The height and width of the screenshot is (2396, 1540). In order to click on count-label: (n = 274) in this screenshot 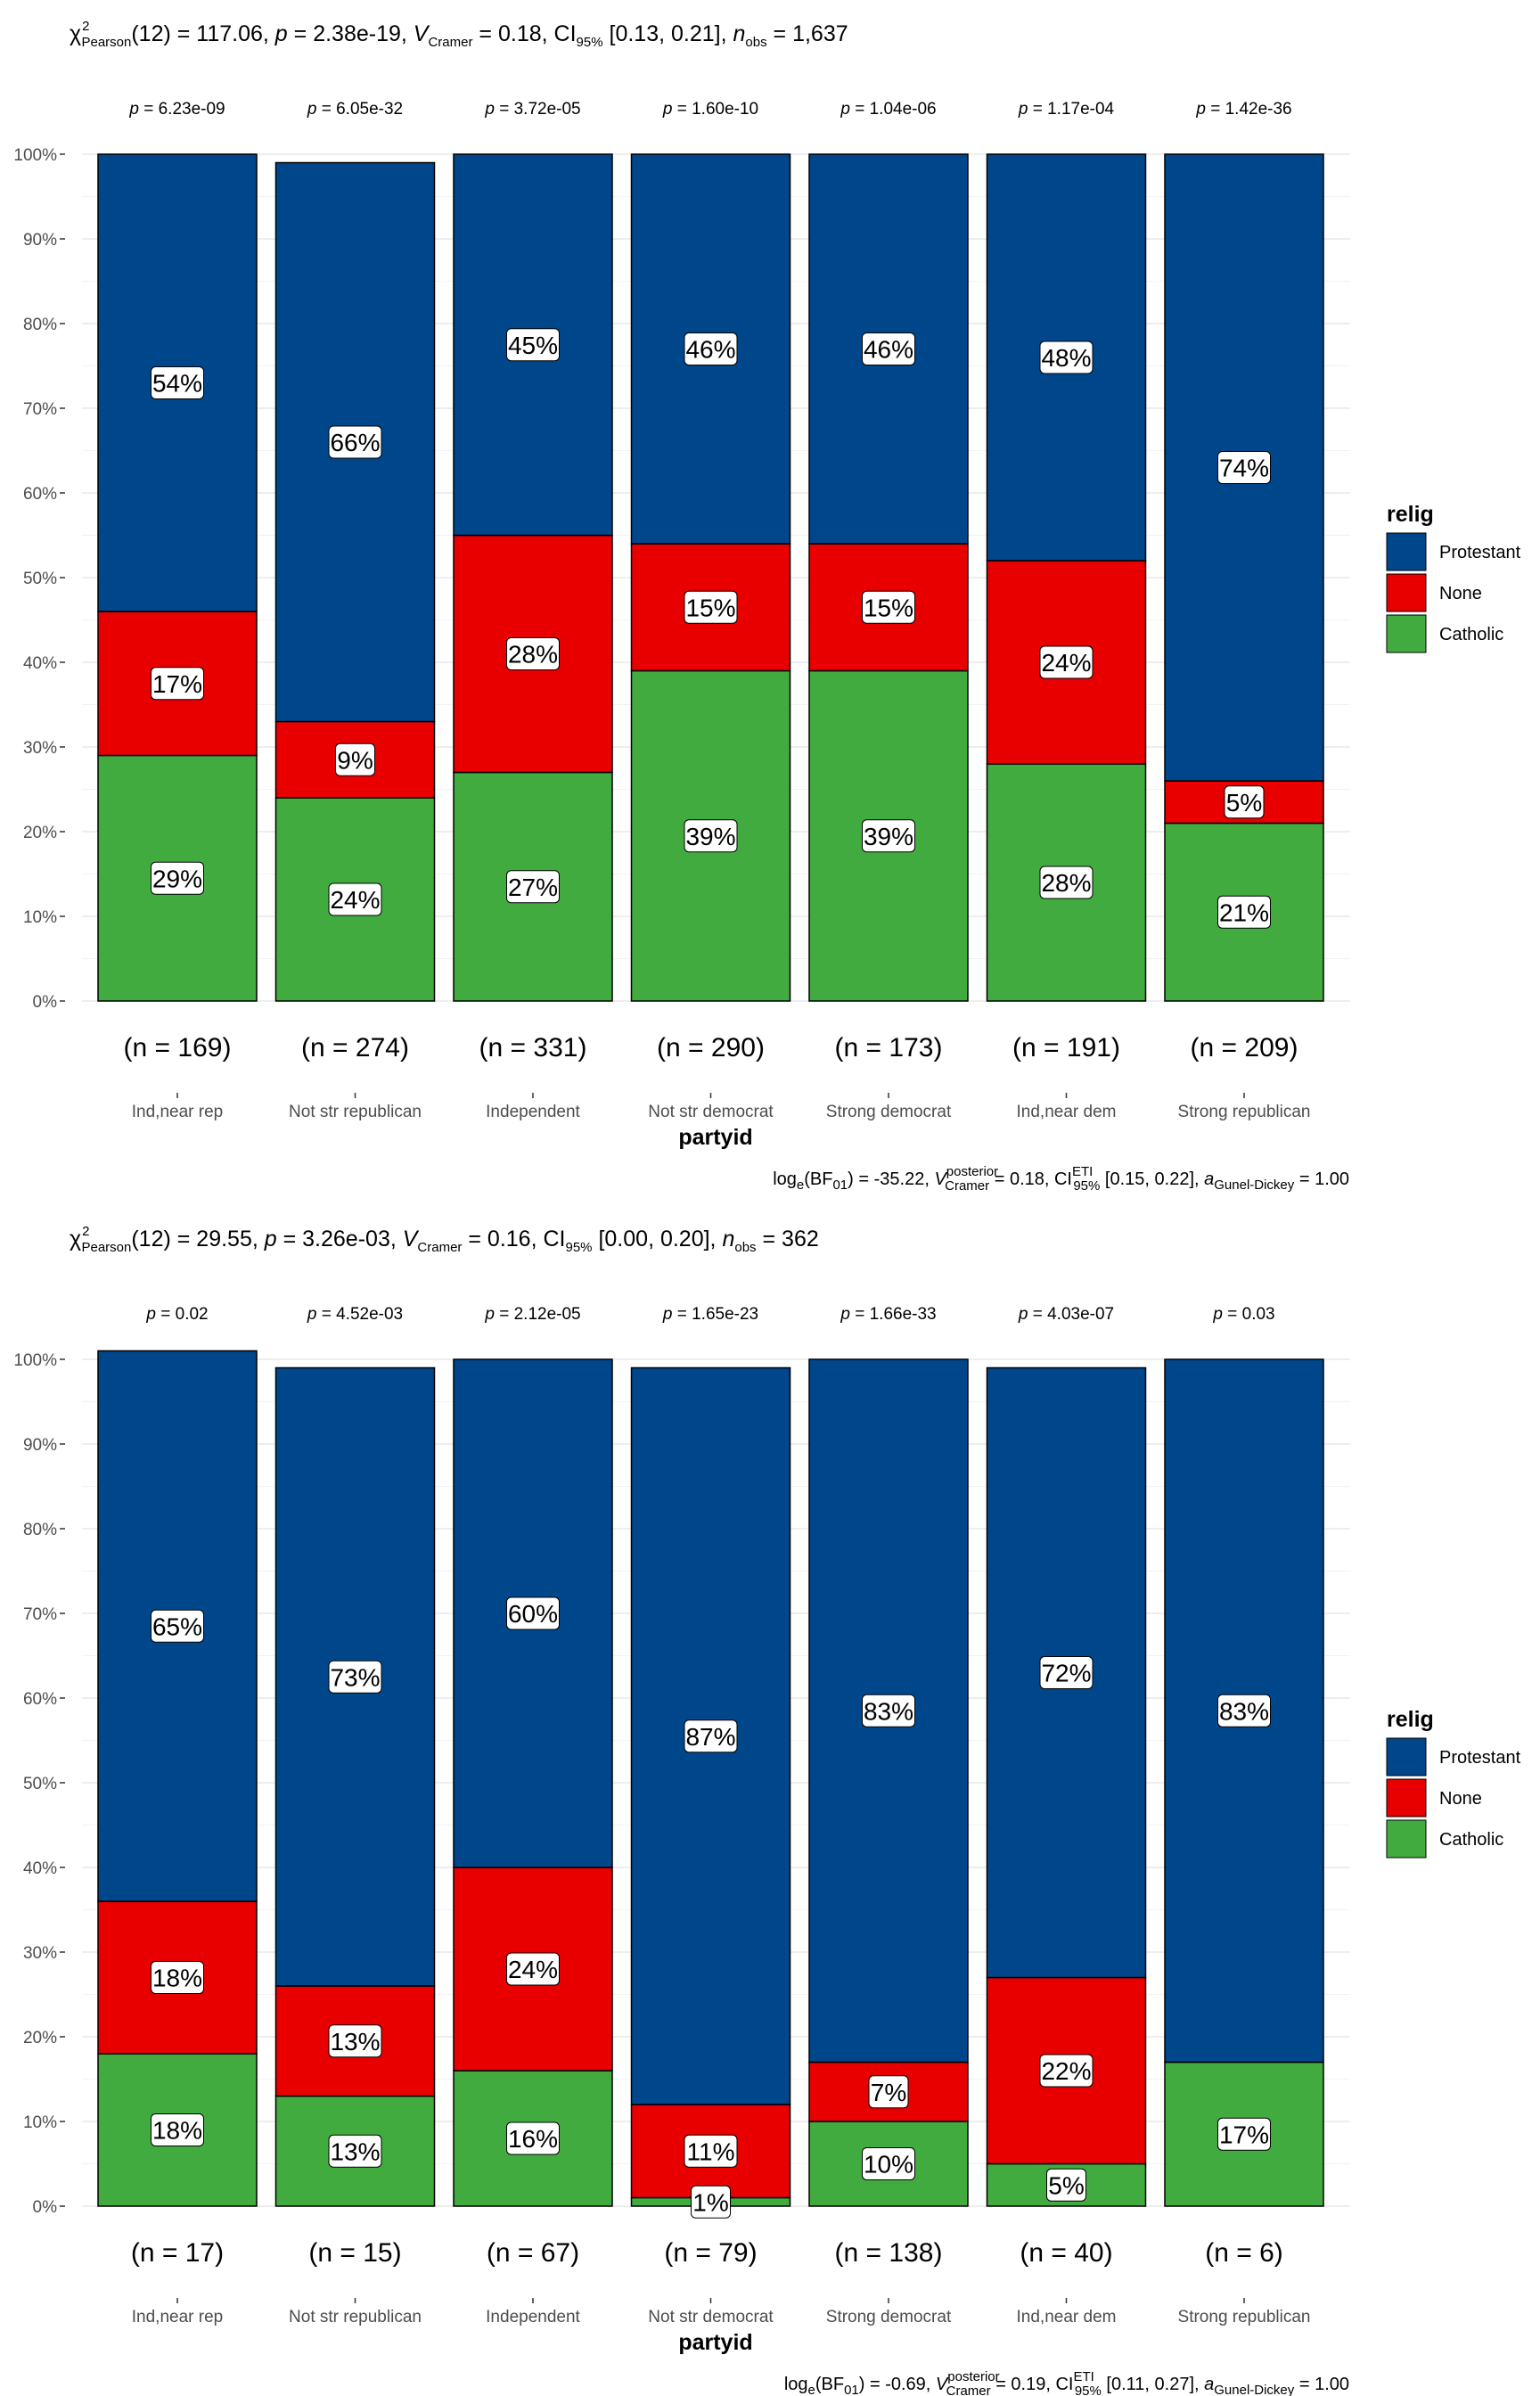, I will do `click(355, 1048)`.